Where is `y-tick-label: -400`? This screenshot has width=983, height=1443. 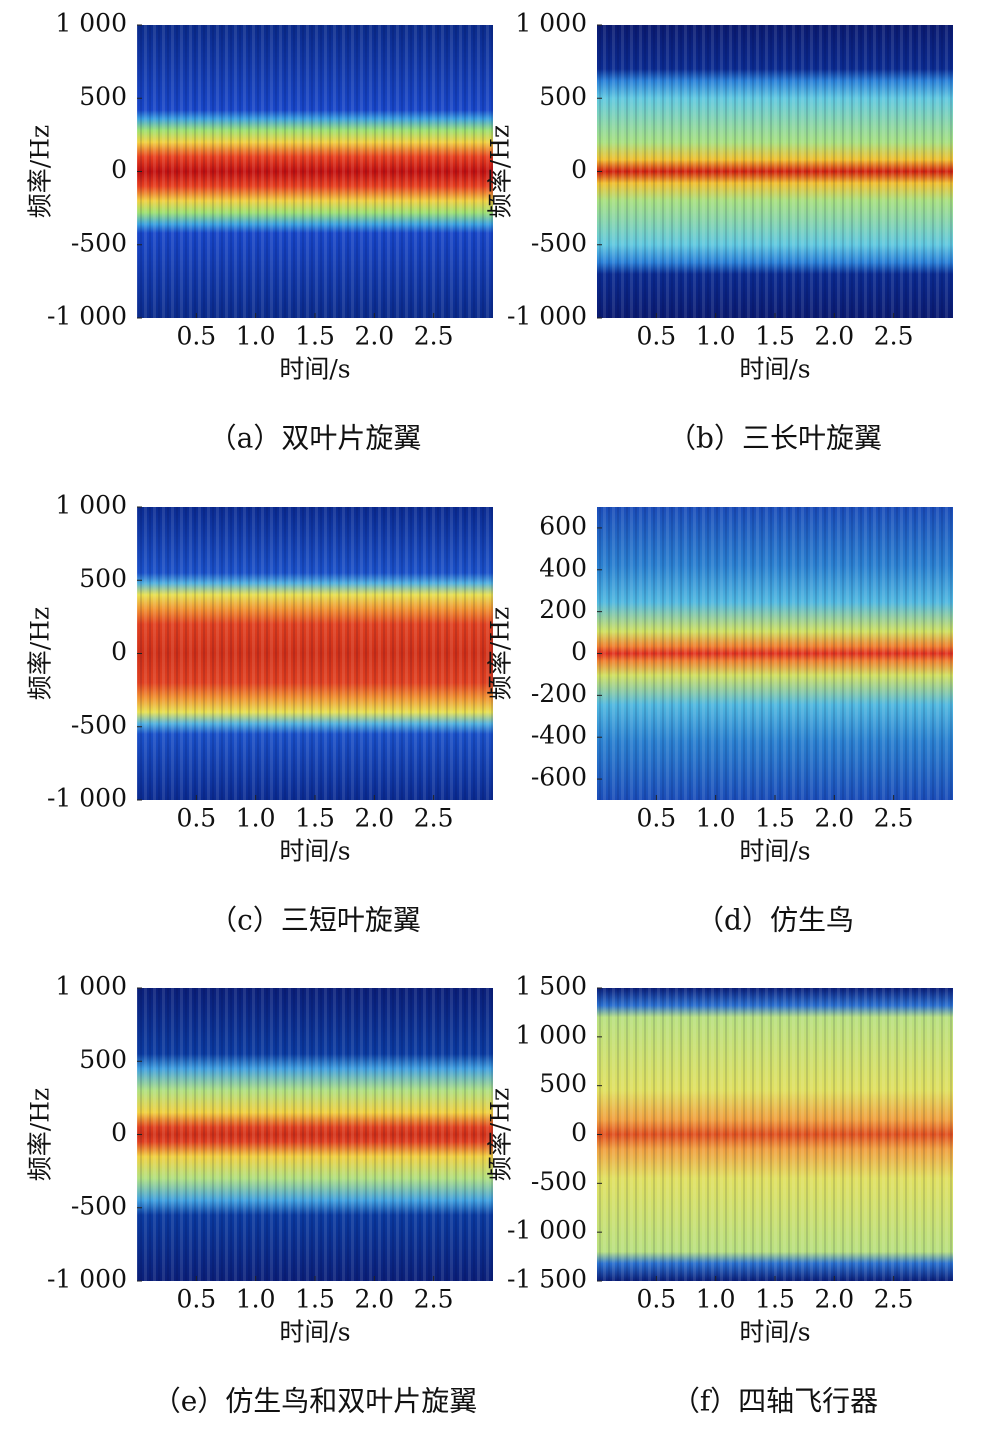 y-tick-label: -400 is located at coordinates (559, 735).